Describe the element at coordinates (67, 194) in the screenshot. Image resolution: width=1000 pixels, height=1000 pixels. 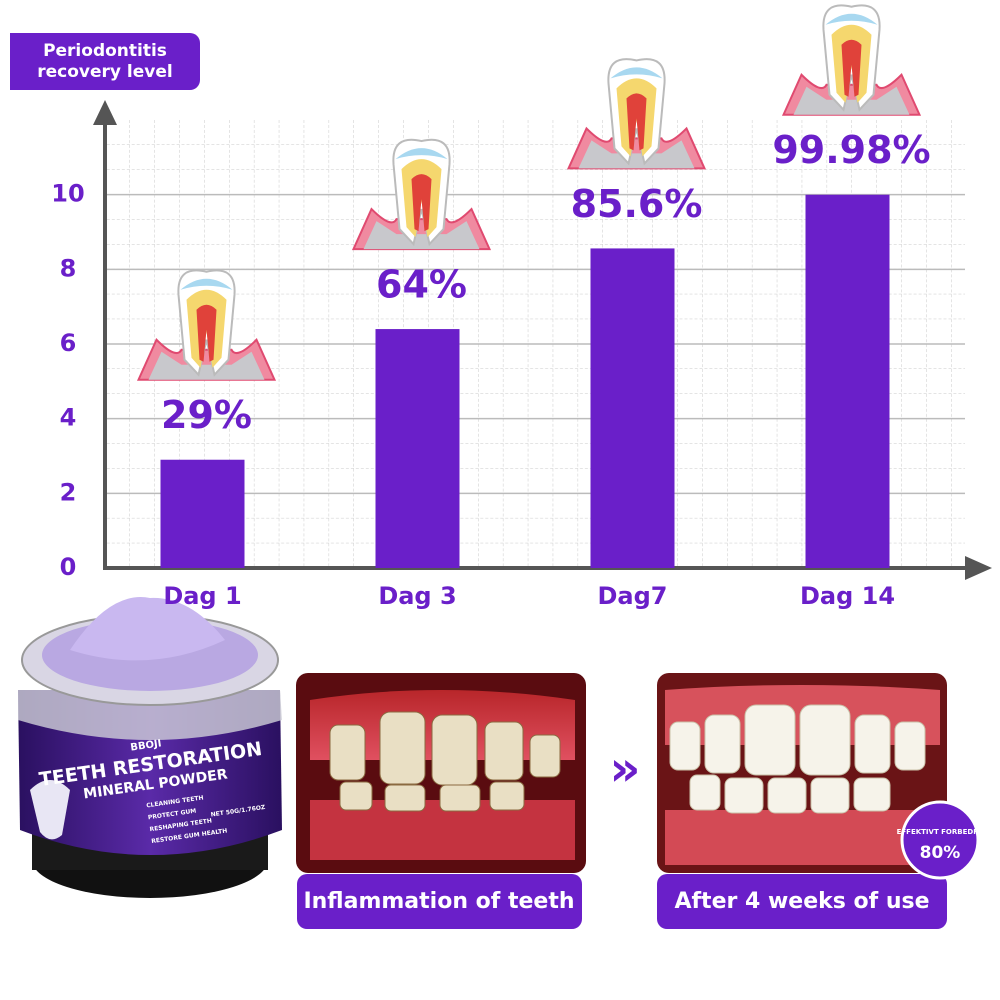
I see `y-tick-label: 10` at that location.